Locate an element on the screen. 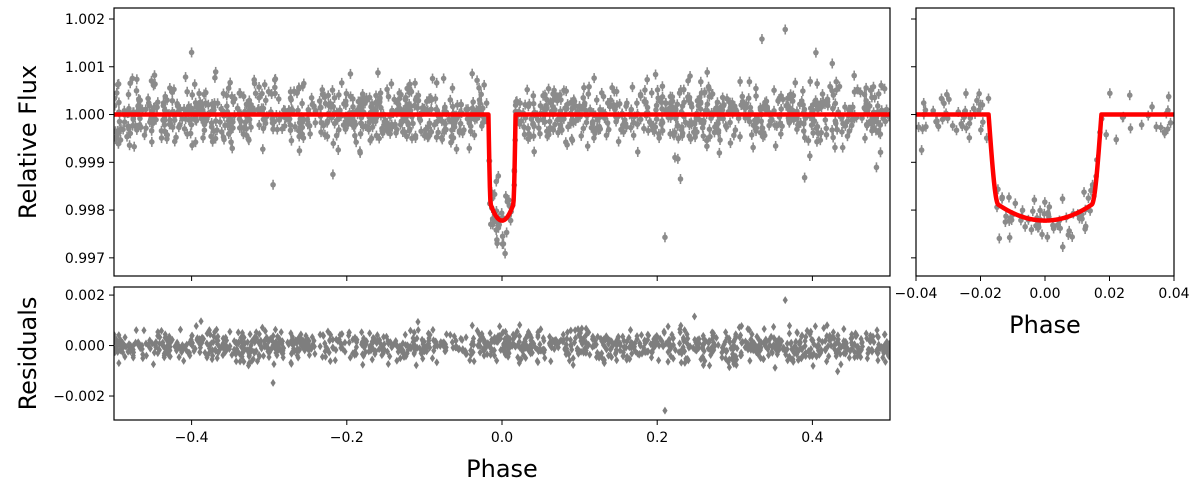  y-tick-label: 0.002 is located at coordinates (85, 296).